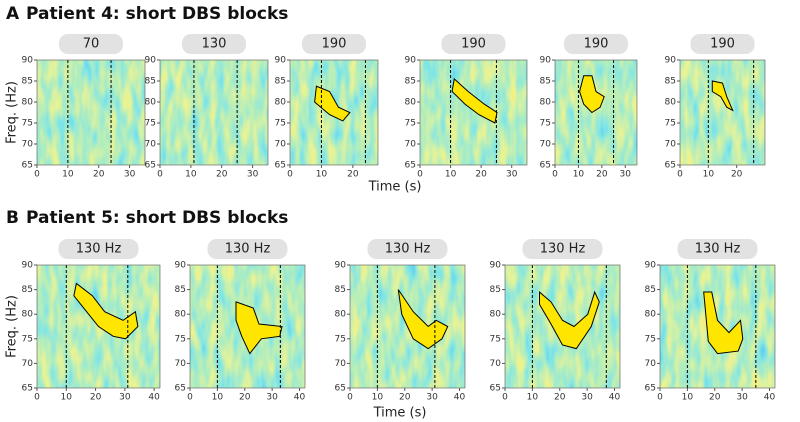  I want to click on y-axis-label: Freq. (Hz), so click(12, 326).